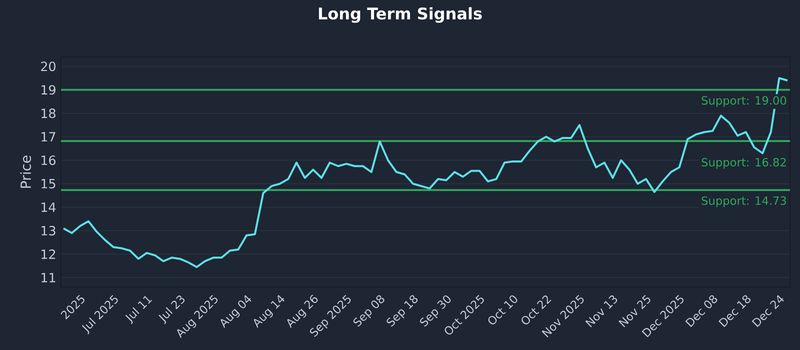 The width and height of the screenshot is (800, 350). What do you see at coordinates (402, 311) in the screenshot?
I see `x-tick-label: Sep 18` at bounding box center [402, 311].